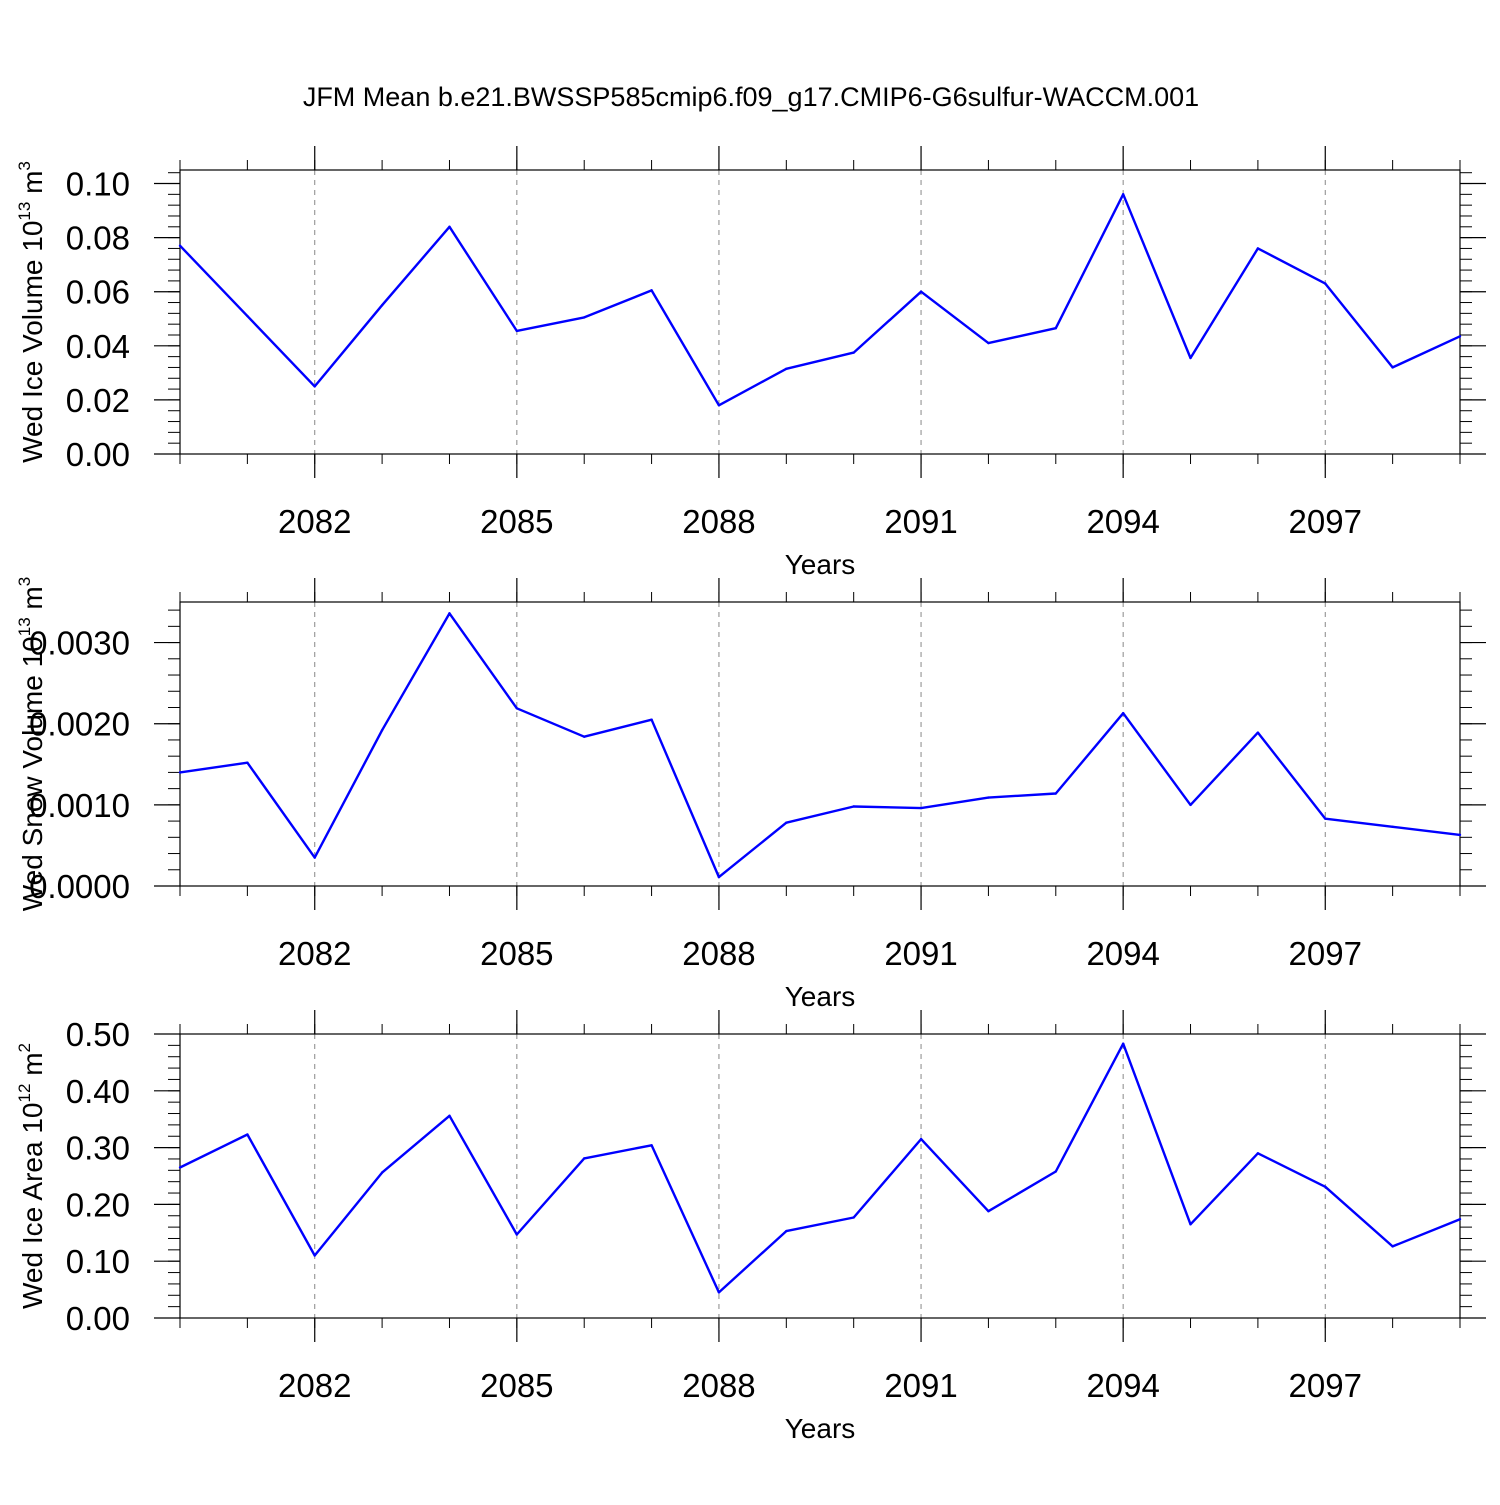 The image size is (1500, 1505). Describe the element at coordinates (79, 805) in the screenshot. I see `y-tick-label: 0.0010` at that location.